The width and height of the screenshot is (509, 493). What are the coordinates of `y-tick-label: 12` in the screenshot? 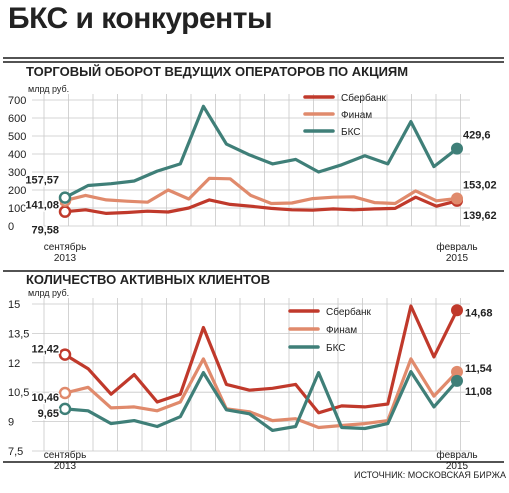 It's located at (14, 364).